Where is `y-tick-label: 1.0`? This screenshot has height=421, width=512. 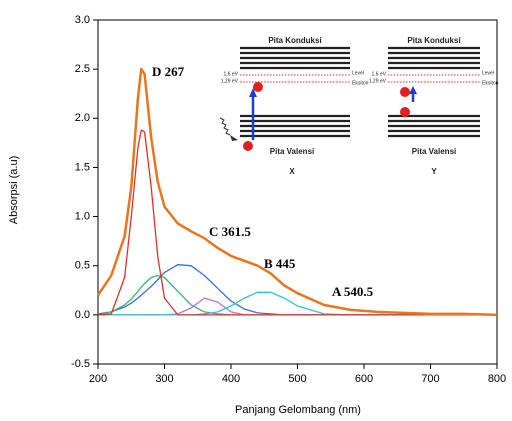
y-tick-label: 1.0 is located at coordinates (82, 216).